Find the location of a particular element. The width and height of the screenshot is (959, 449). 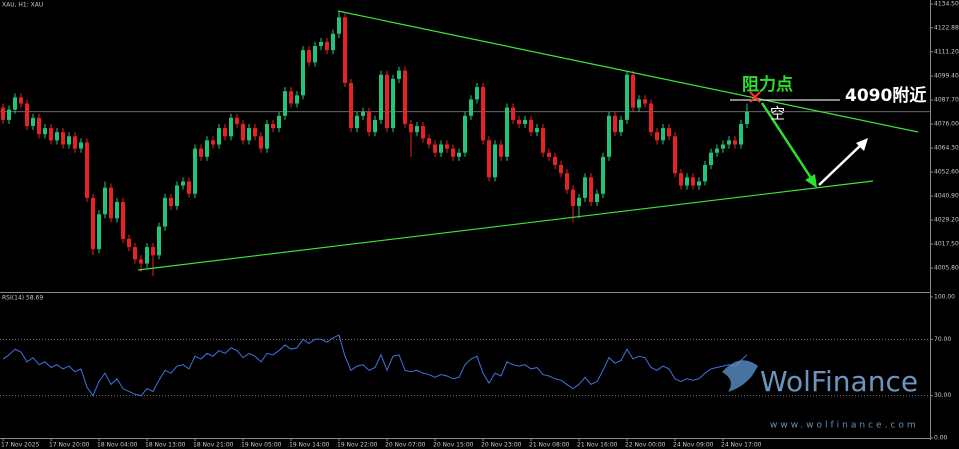

y-tick-label: 4076.00 is located at coordinates (946, 124).